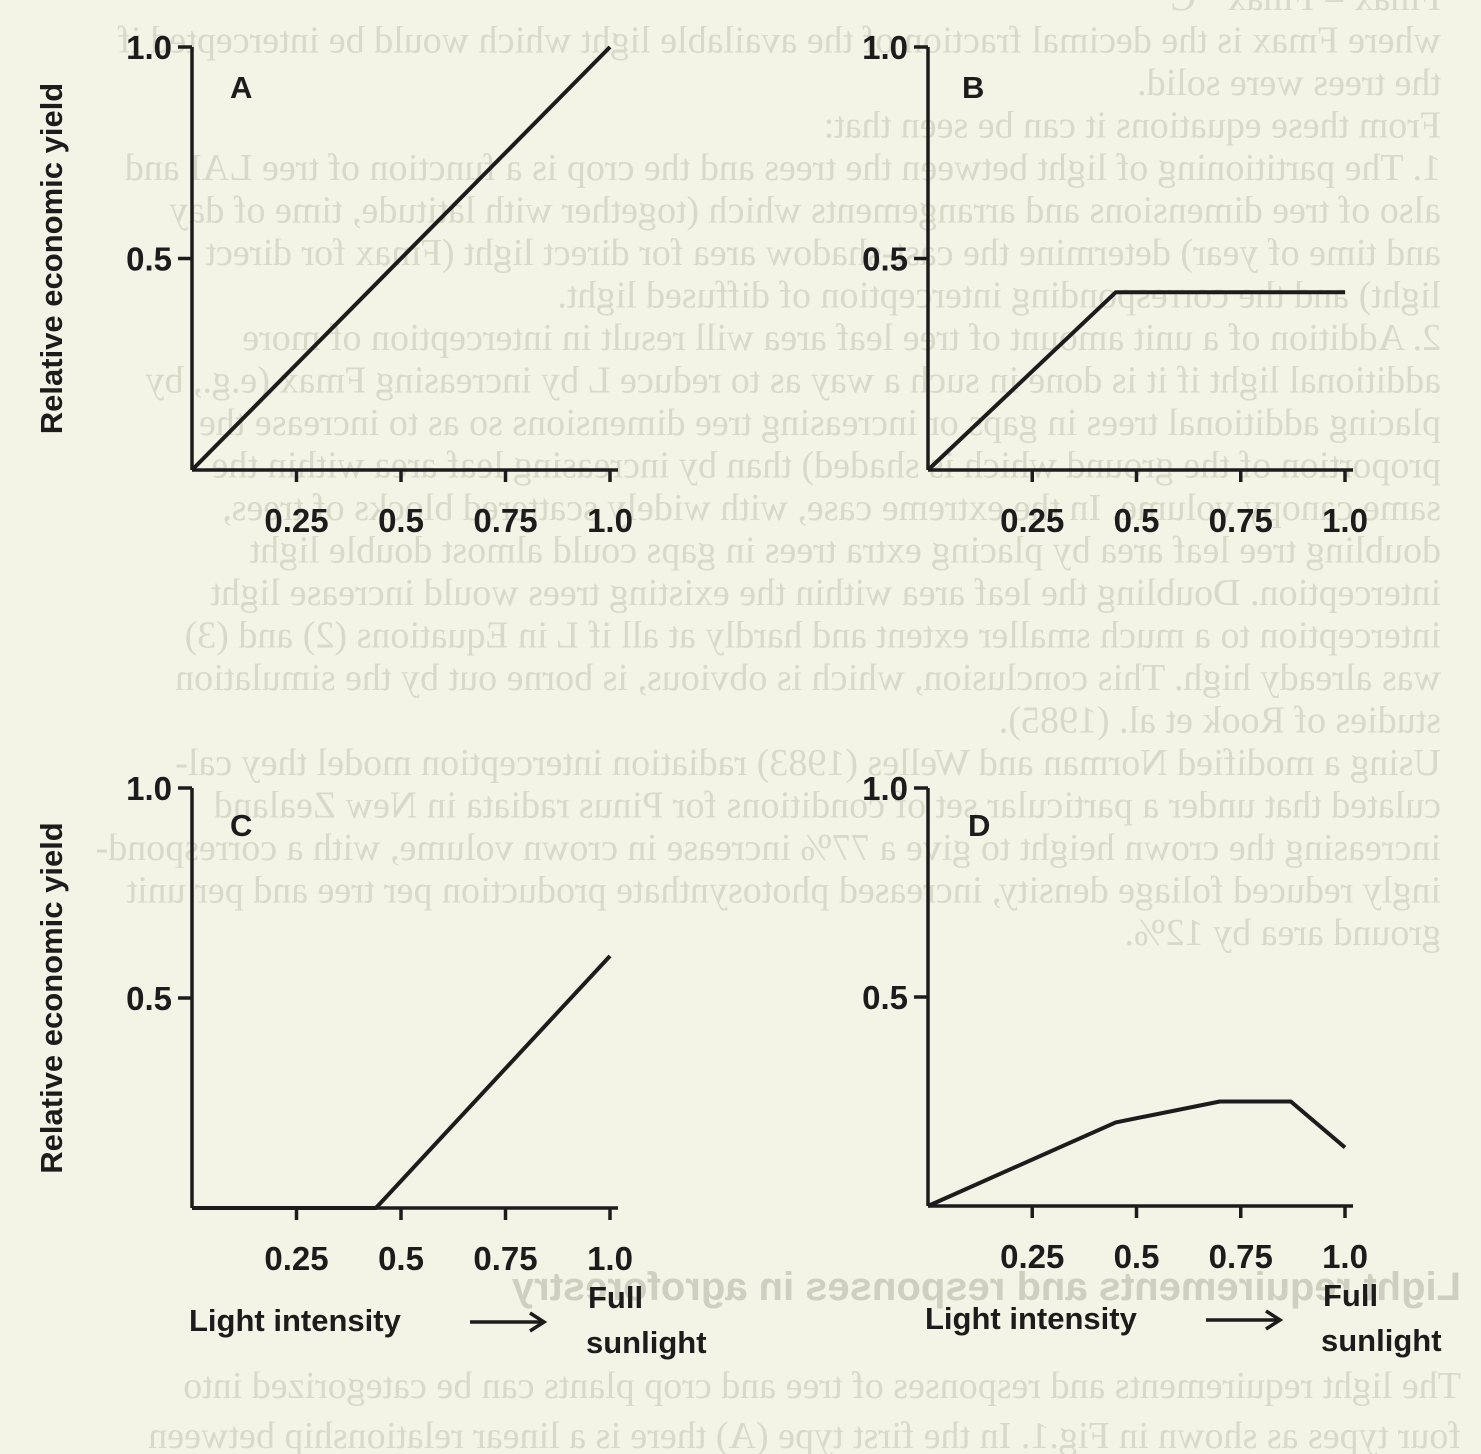  I want to click on panel-label: A, so click(241, 87).